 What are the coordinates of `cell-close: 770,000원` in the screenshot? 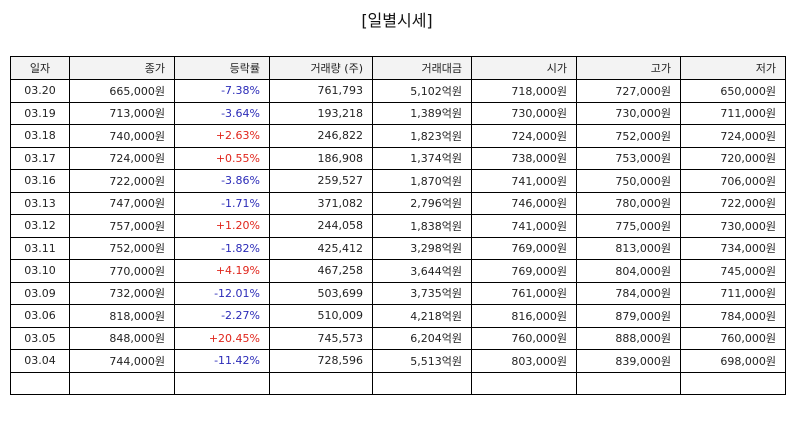 It's located at (122, 271).